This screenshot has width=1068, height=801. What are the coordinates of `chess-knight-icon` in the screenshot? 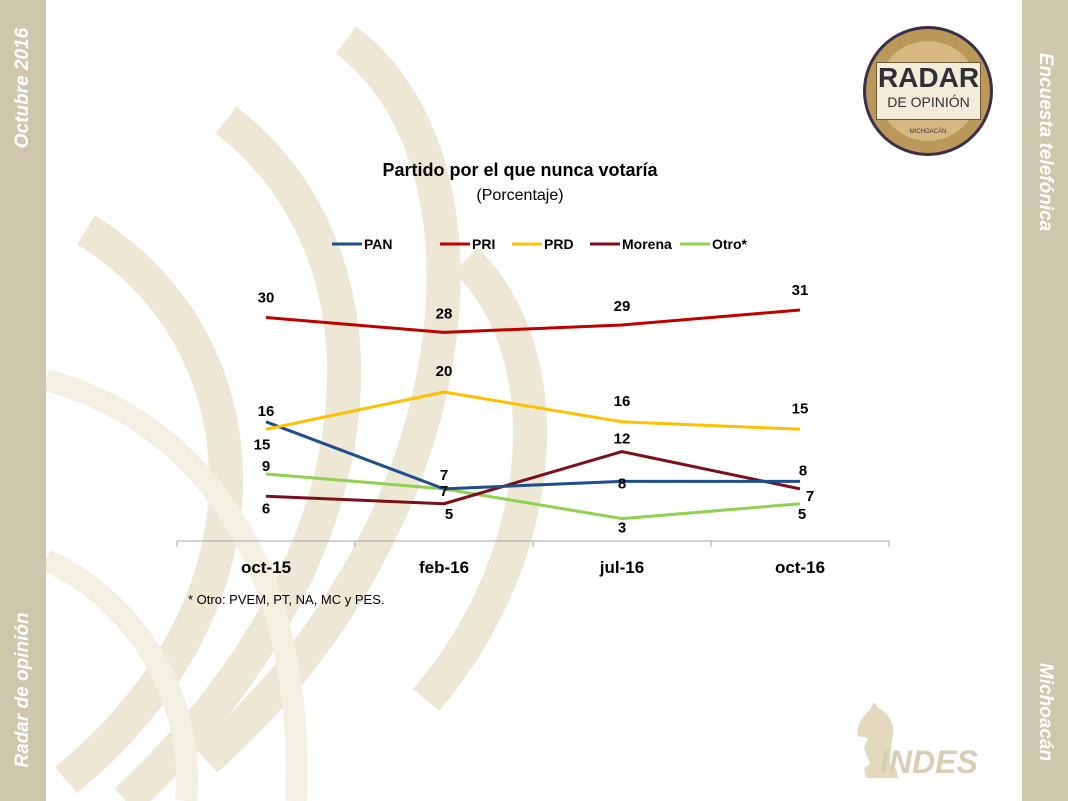 It's located at (877, 740).